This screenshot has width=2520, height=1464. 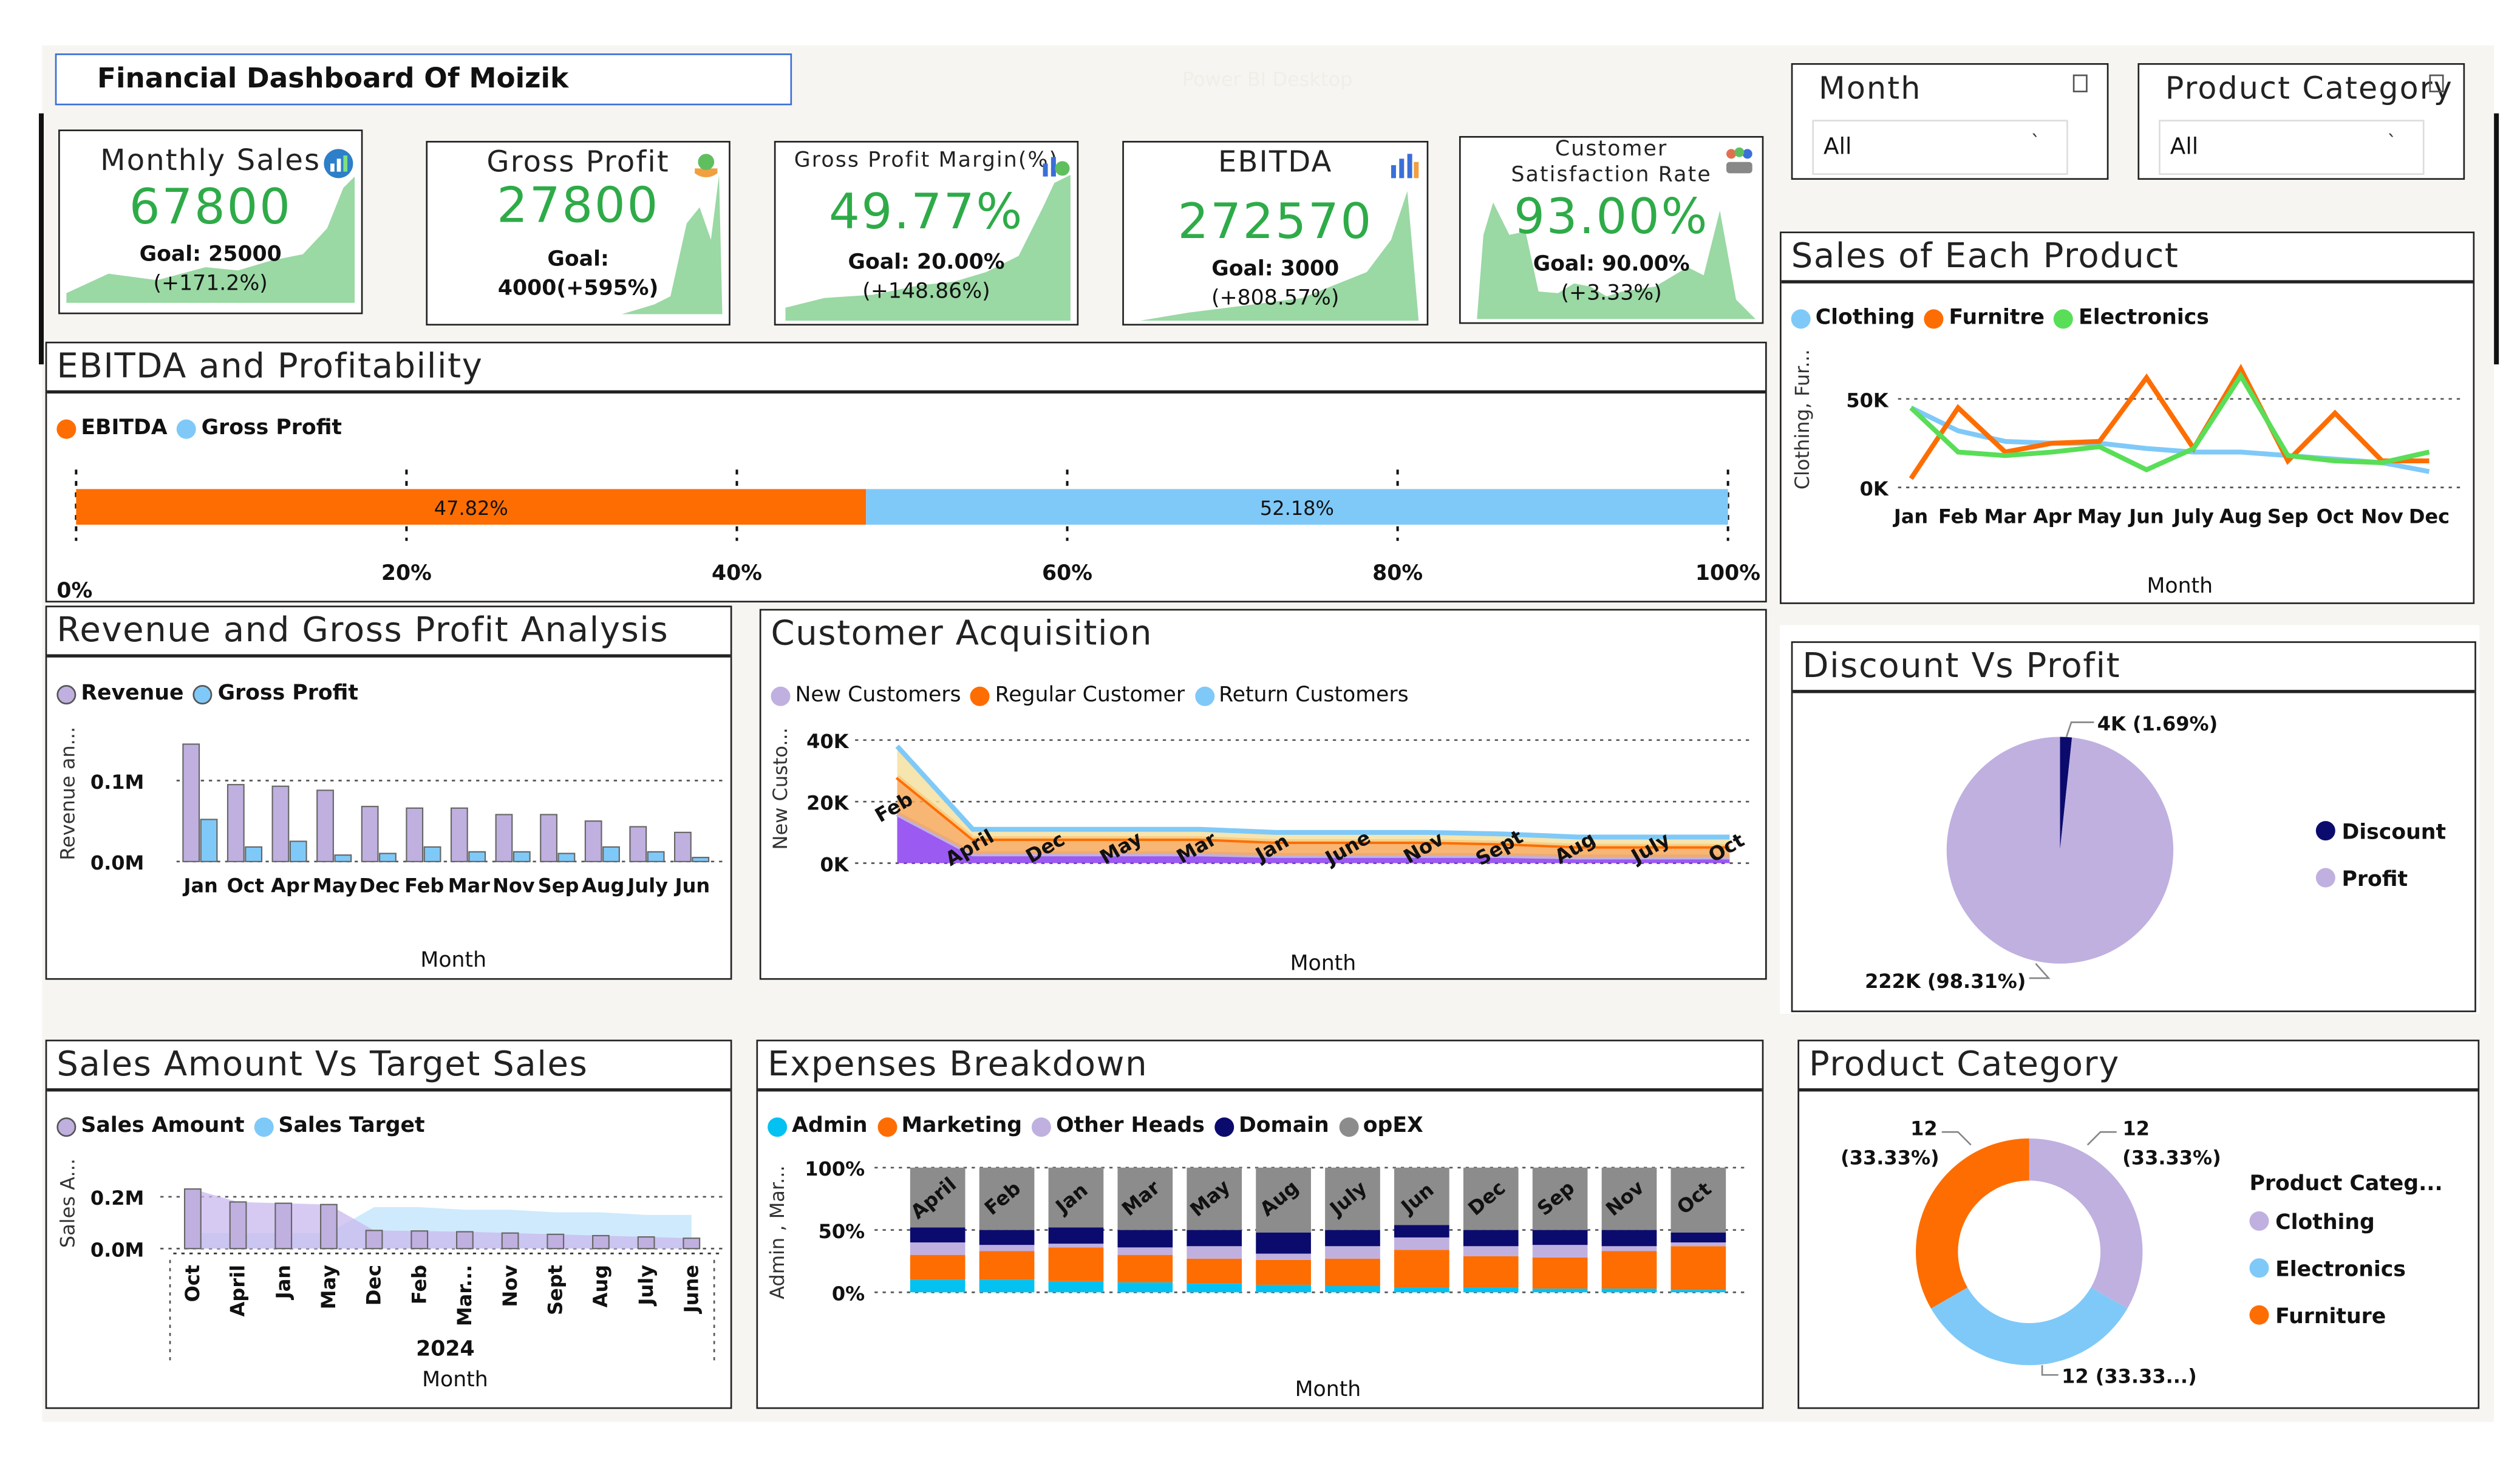 What do you see at coordinates (558, 886) in the screenshot?
I see `x-tick-label: Sep` at bounding box center [558, 886].